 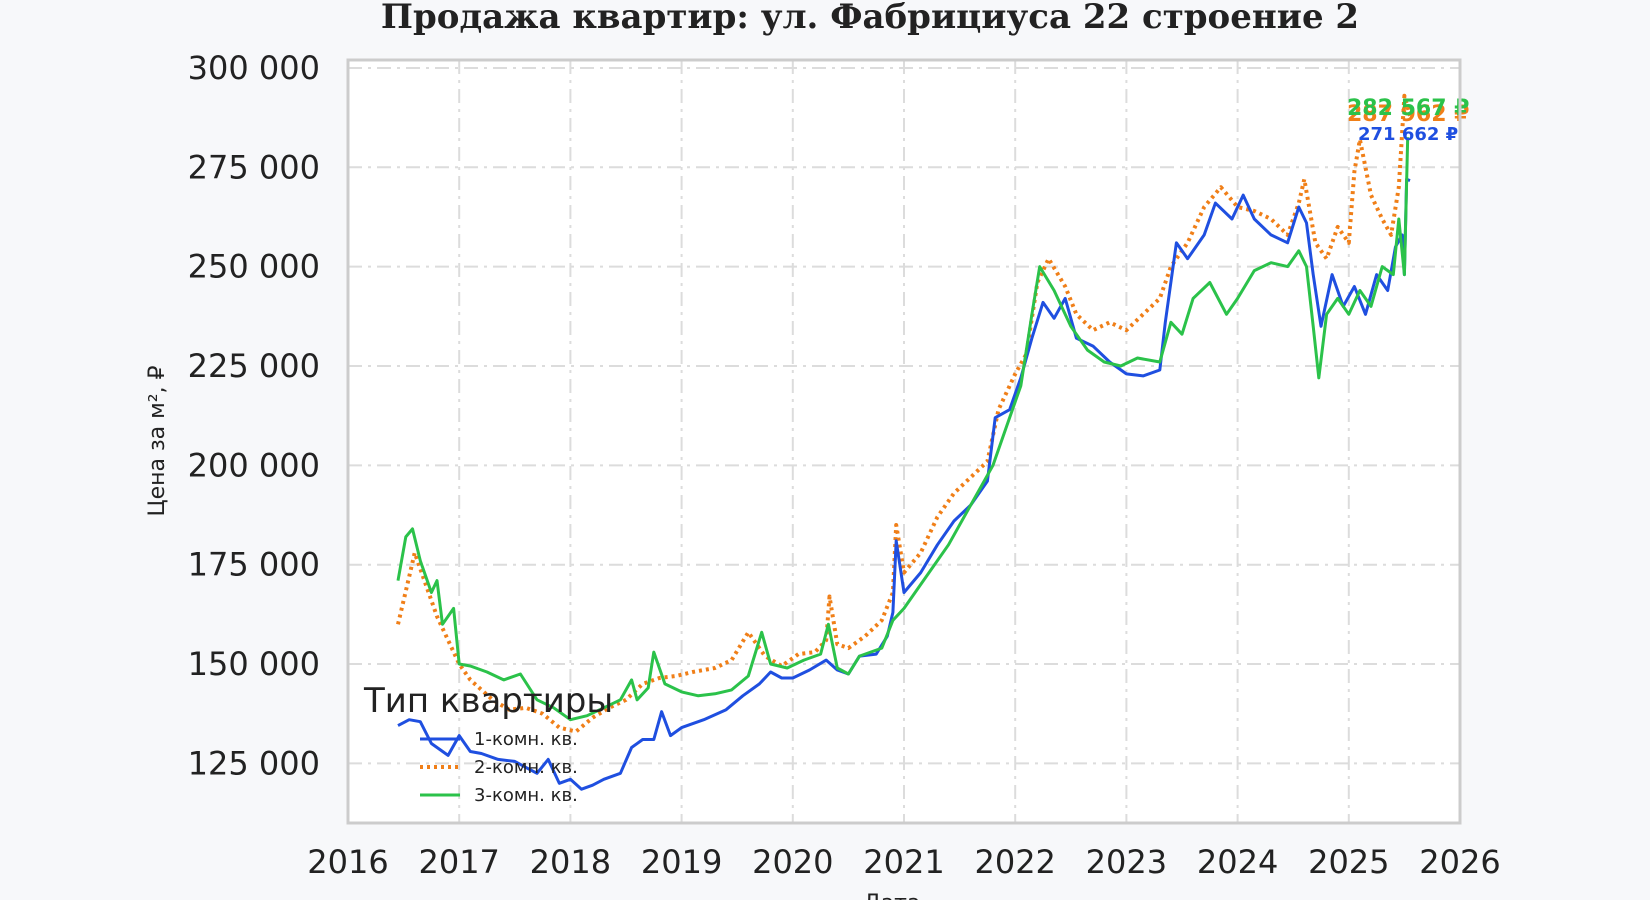 I want to click on y-tick-label: 200 000, so click(x=254, y=465).